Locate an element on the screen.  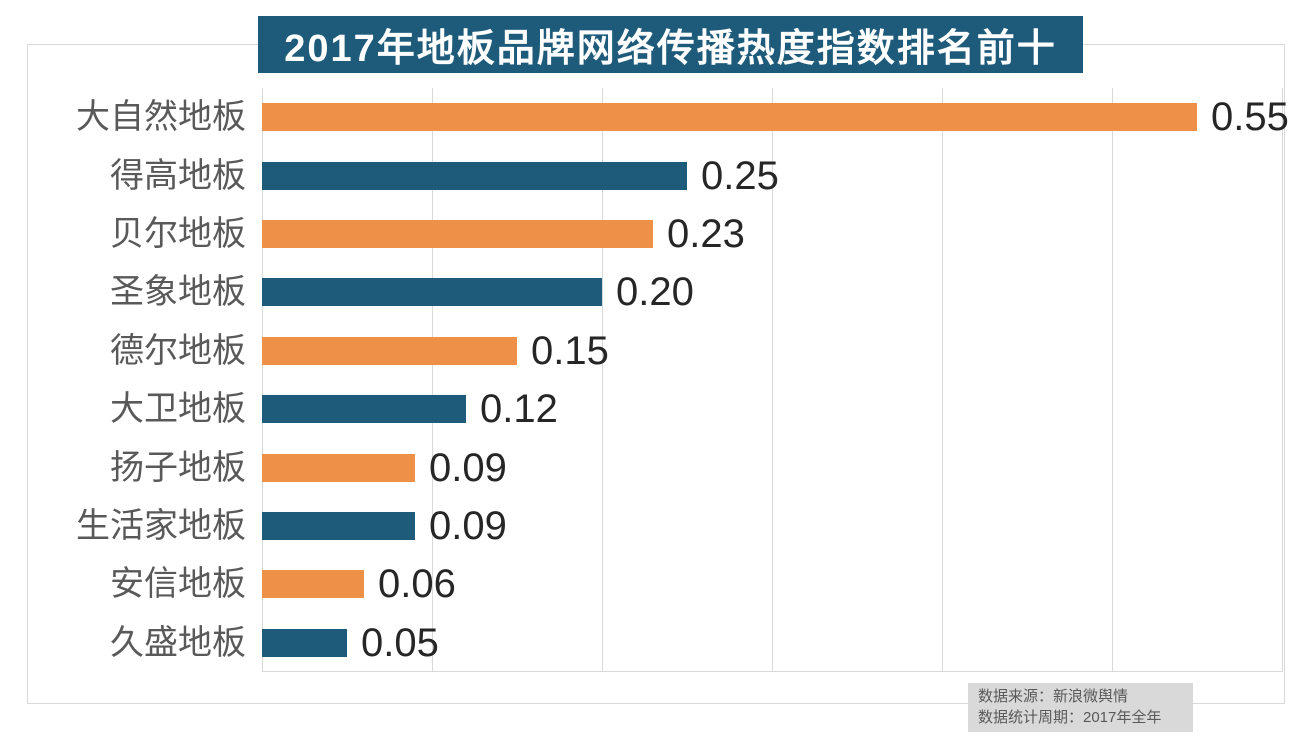
bar-row: 扬子地板 0.09 is located at coordinates (656, 467).